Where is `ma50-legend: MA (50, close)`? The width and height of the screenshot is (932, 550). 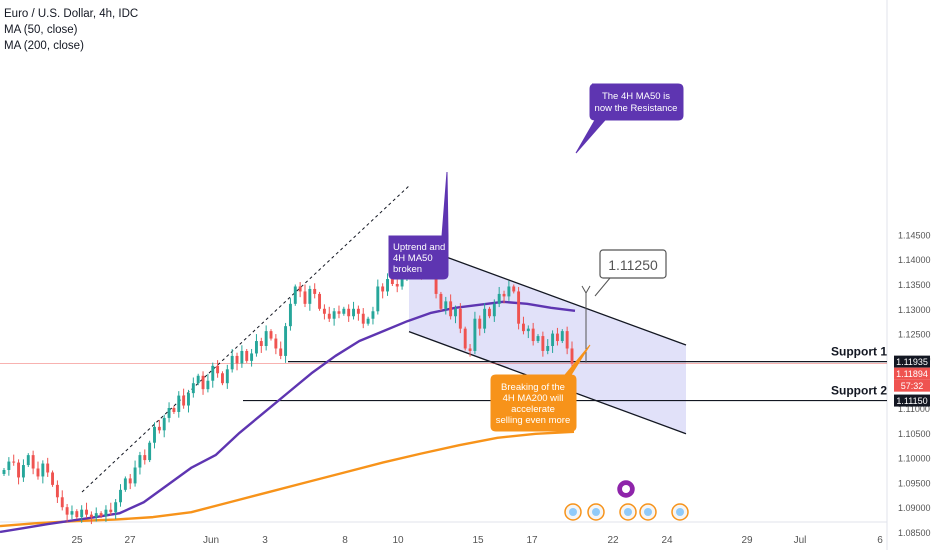 ma50-legend: MA (50, close) is located at coordinates (41, 30).